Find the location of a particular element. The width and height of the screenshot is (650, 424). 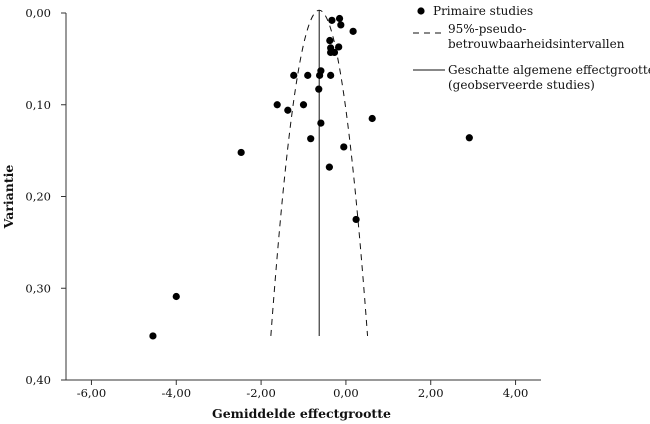

y-tick-label: 0,00 is located at coordinates (38, 13).